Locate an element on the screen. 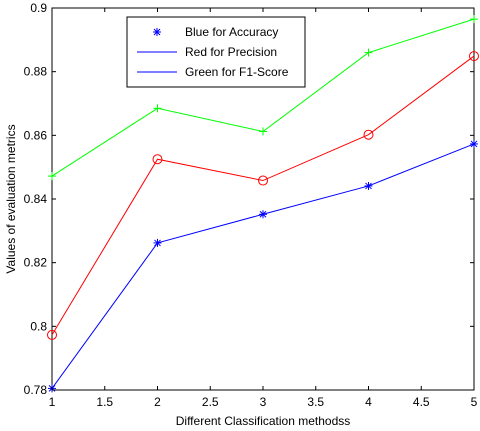  x-tick-label: 3 is located at coordinates (263, 402).